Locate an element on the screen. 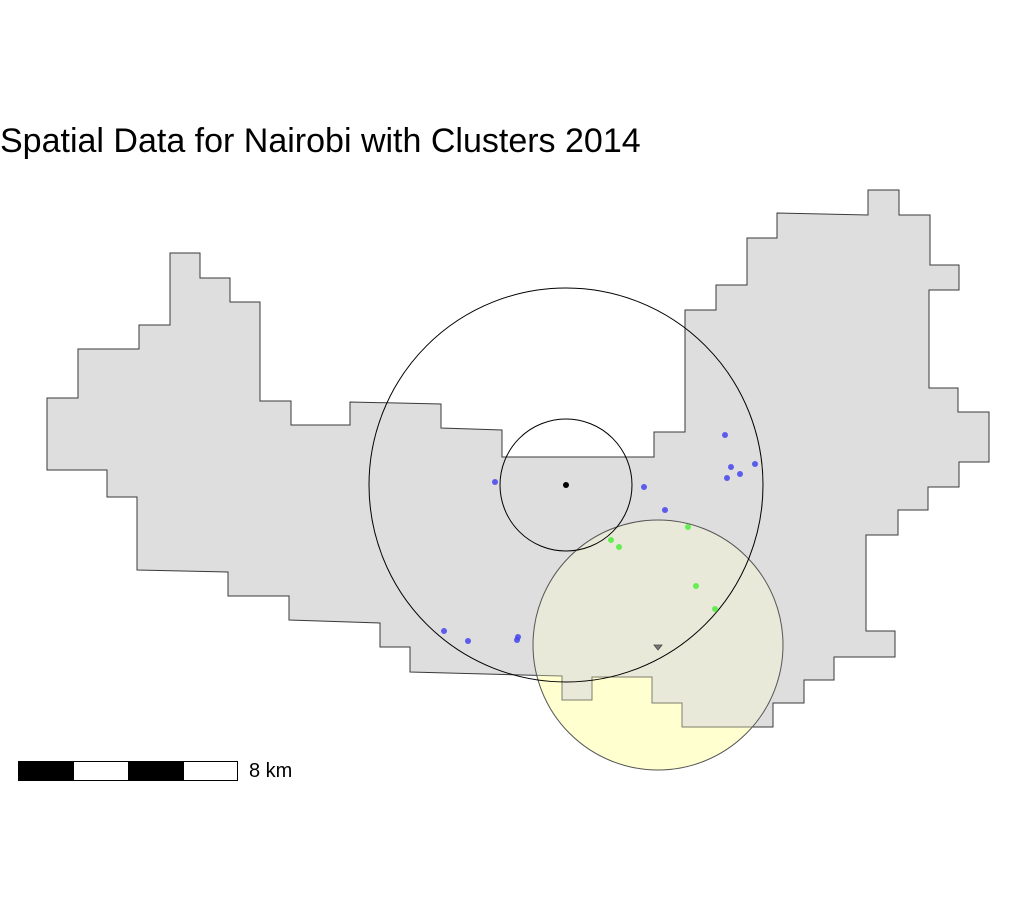 Image resolution: width=1036 pixels, height=914 pixels. green-cluster-points is located at coordinates (663, 568).